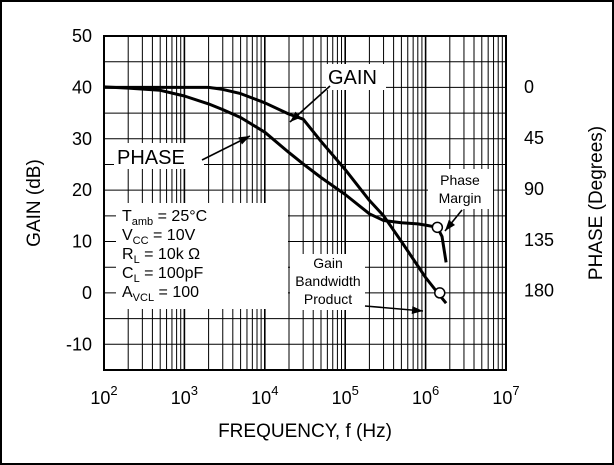  Describe the element at coordinates (161, 256) in the screenshot. I see `condition-r-l: RL = 10k Ω` at that location.